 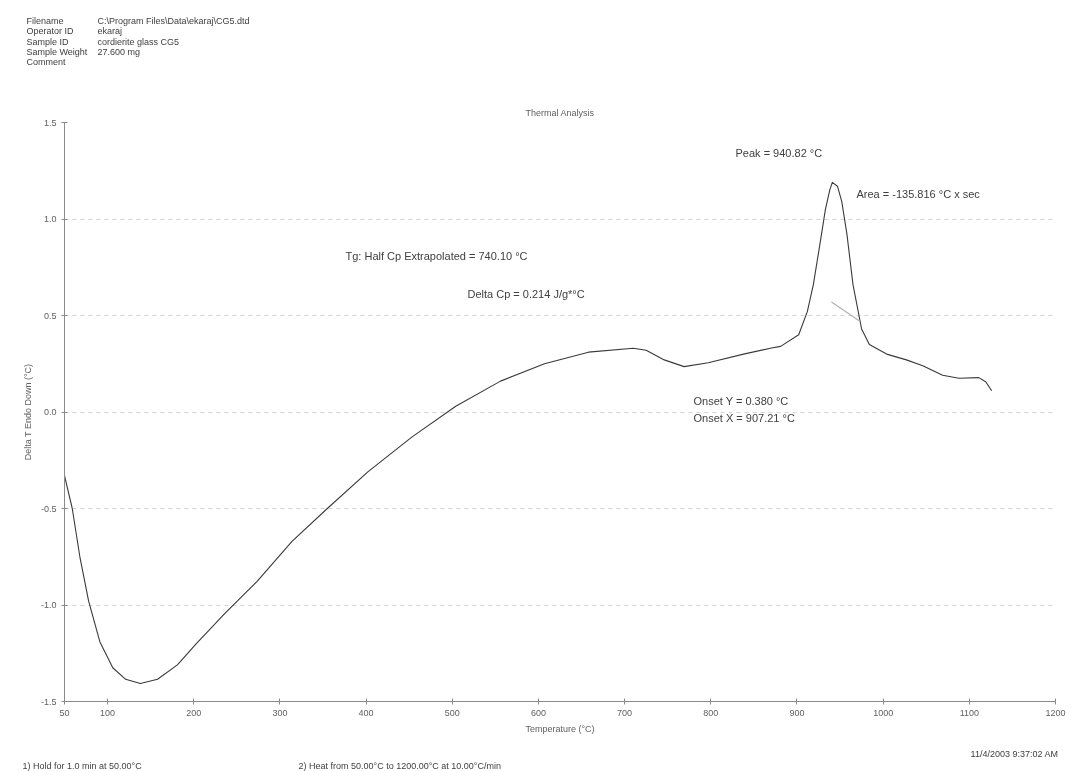 I want to click on y-tick-label: -1.0, so click(x=48, y=605).